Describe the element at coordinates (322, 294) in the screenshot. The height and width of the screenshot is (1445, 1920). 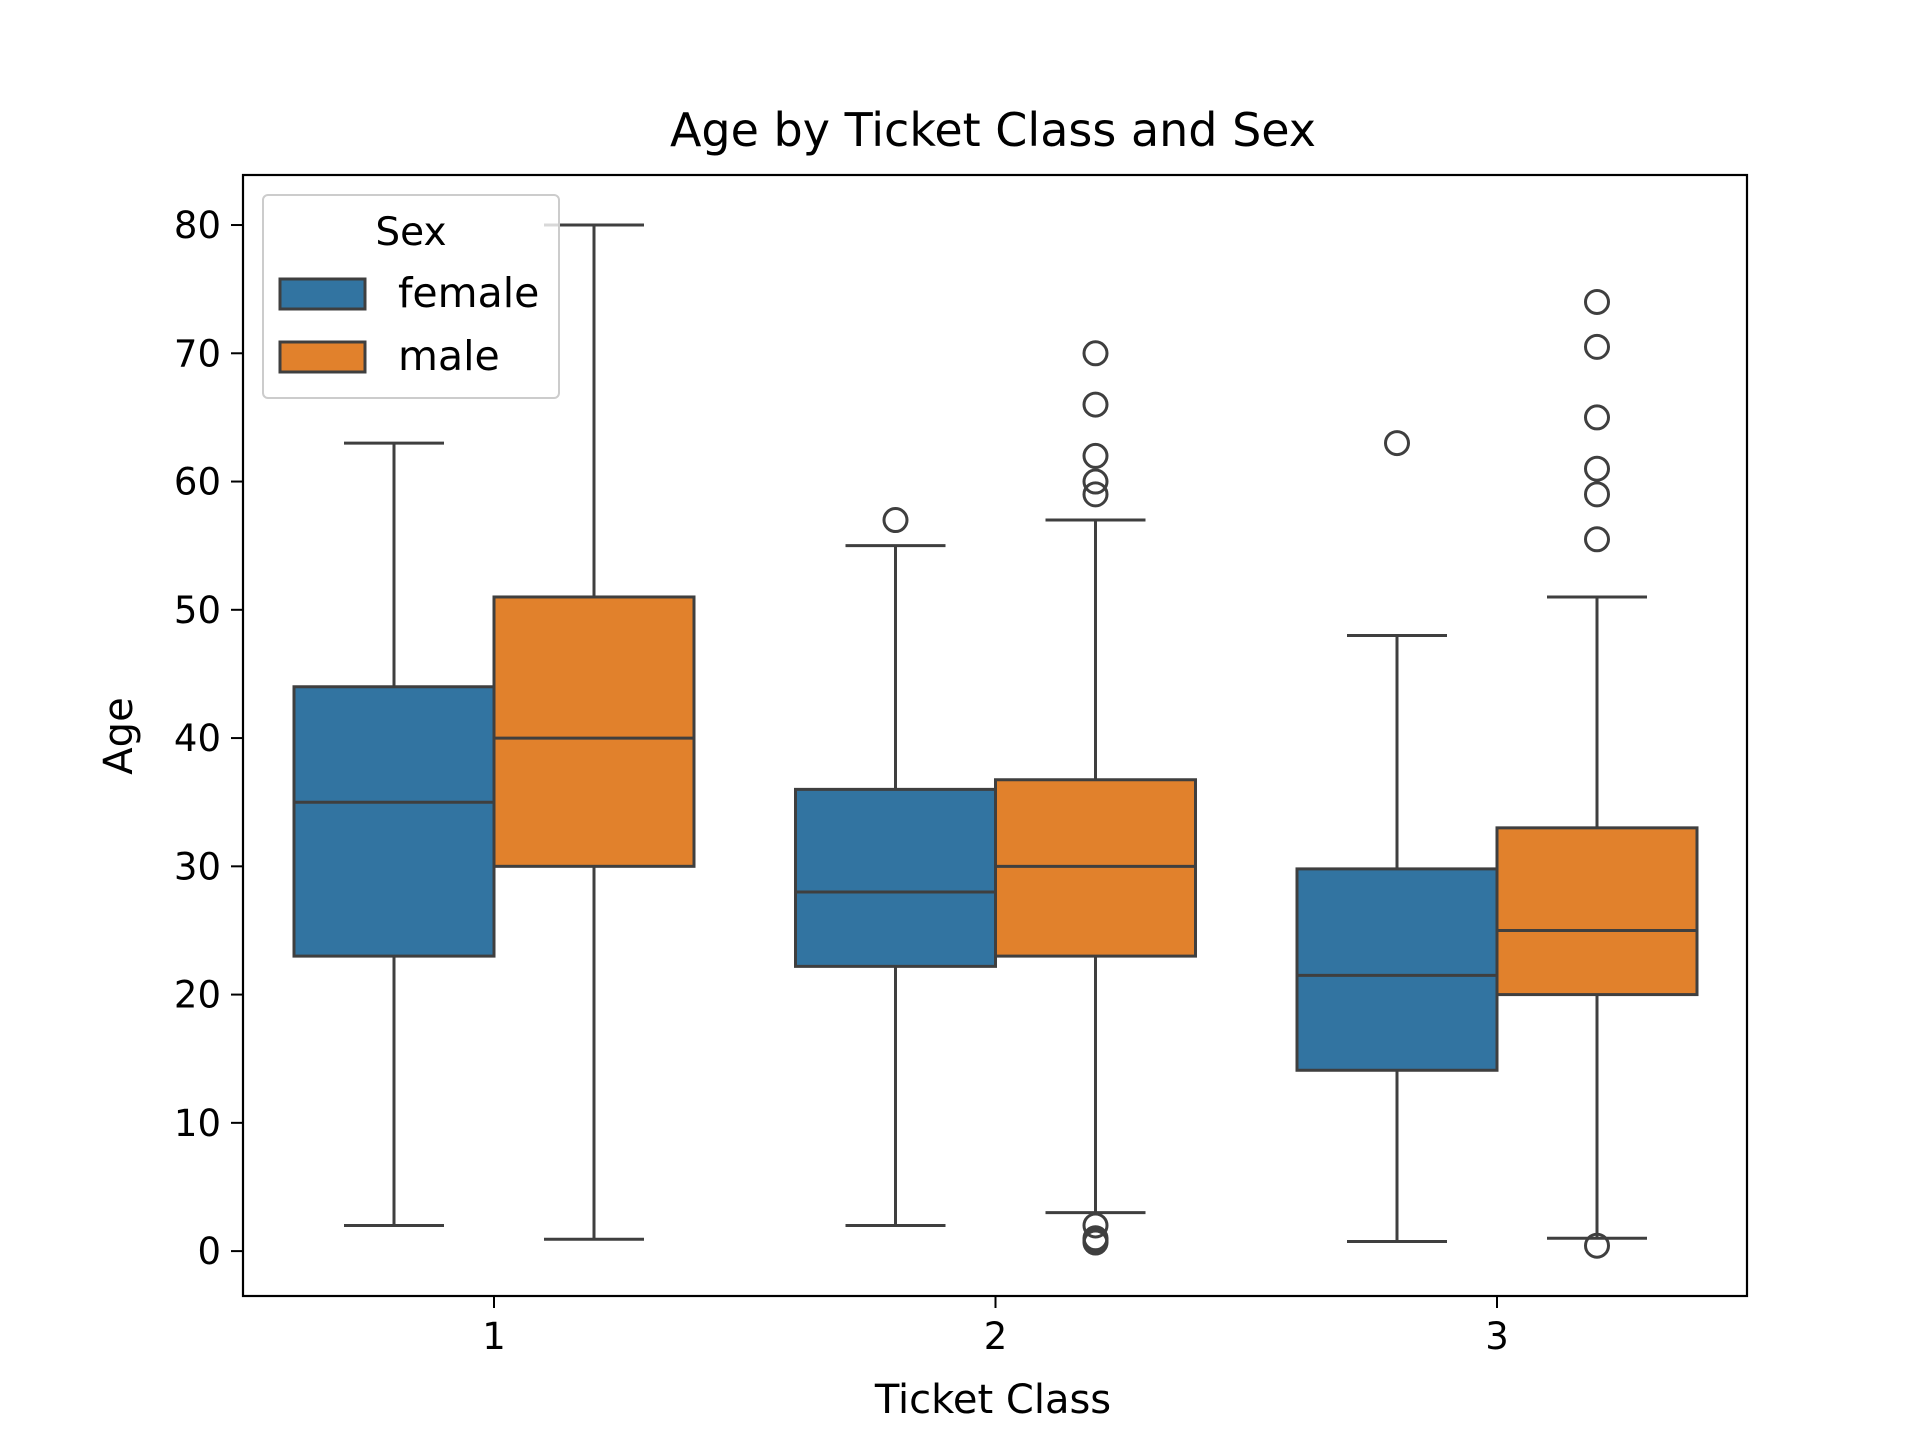
I see `legend-swatch-female` at that location.